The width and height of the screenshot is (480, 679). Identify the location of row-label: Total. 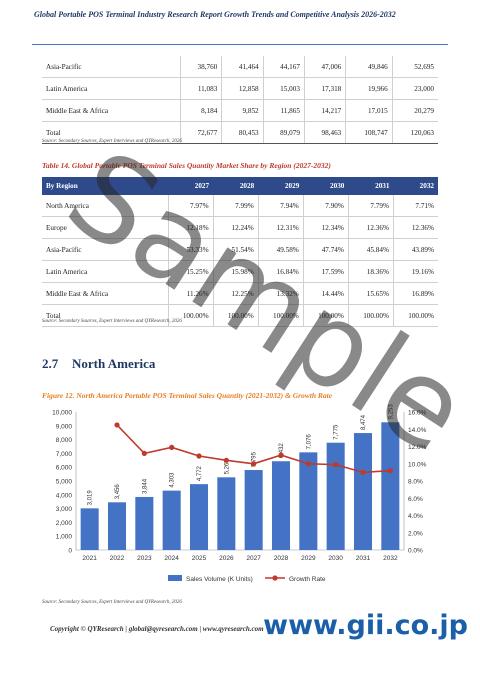
(111, 132).